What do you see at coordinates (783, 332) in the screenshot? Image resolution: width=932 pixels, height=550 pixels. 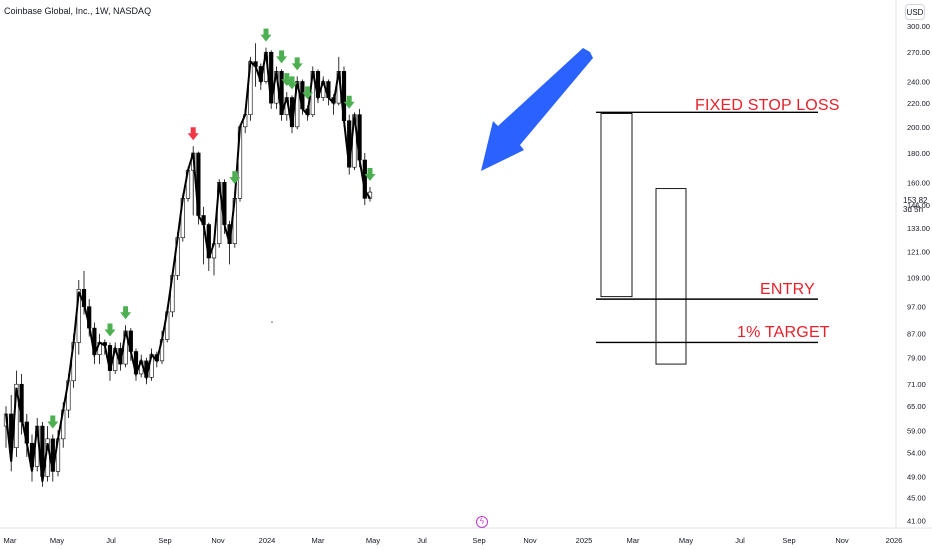 I see `target-label: 1% TARGET` at bounding box center [783, 332].